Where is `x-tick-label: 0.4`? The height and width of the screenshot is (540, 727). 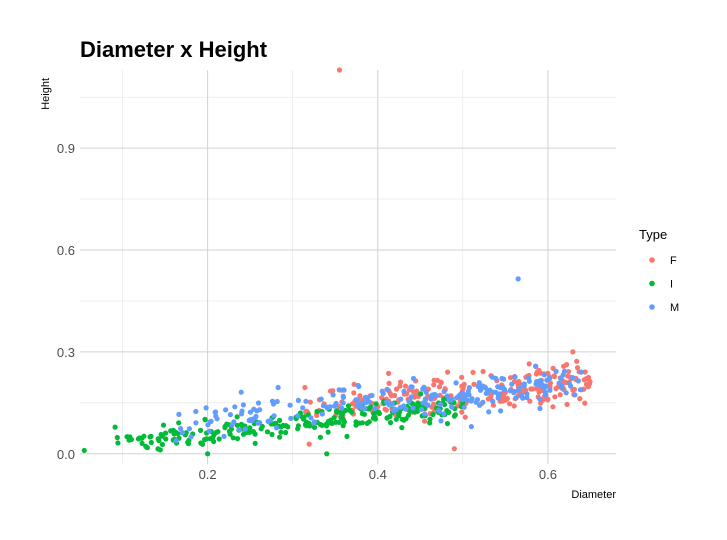 x-tick-label: 0.4 is located at coordinates (378, 474).